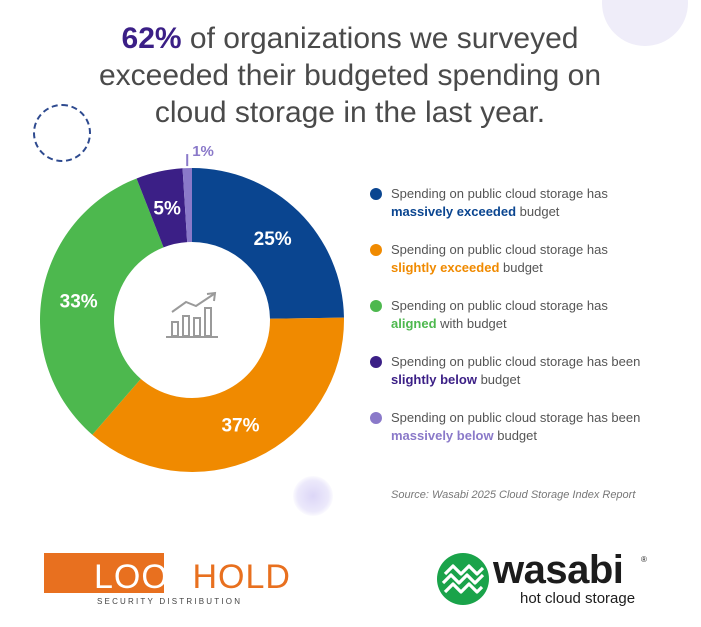 This screenshot has width=701, height=627. What do you see at coordinates (79, 301) in the screenshot?
I see `slice-label: 33%` at bounding box center [79, 301].